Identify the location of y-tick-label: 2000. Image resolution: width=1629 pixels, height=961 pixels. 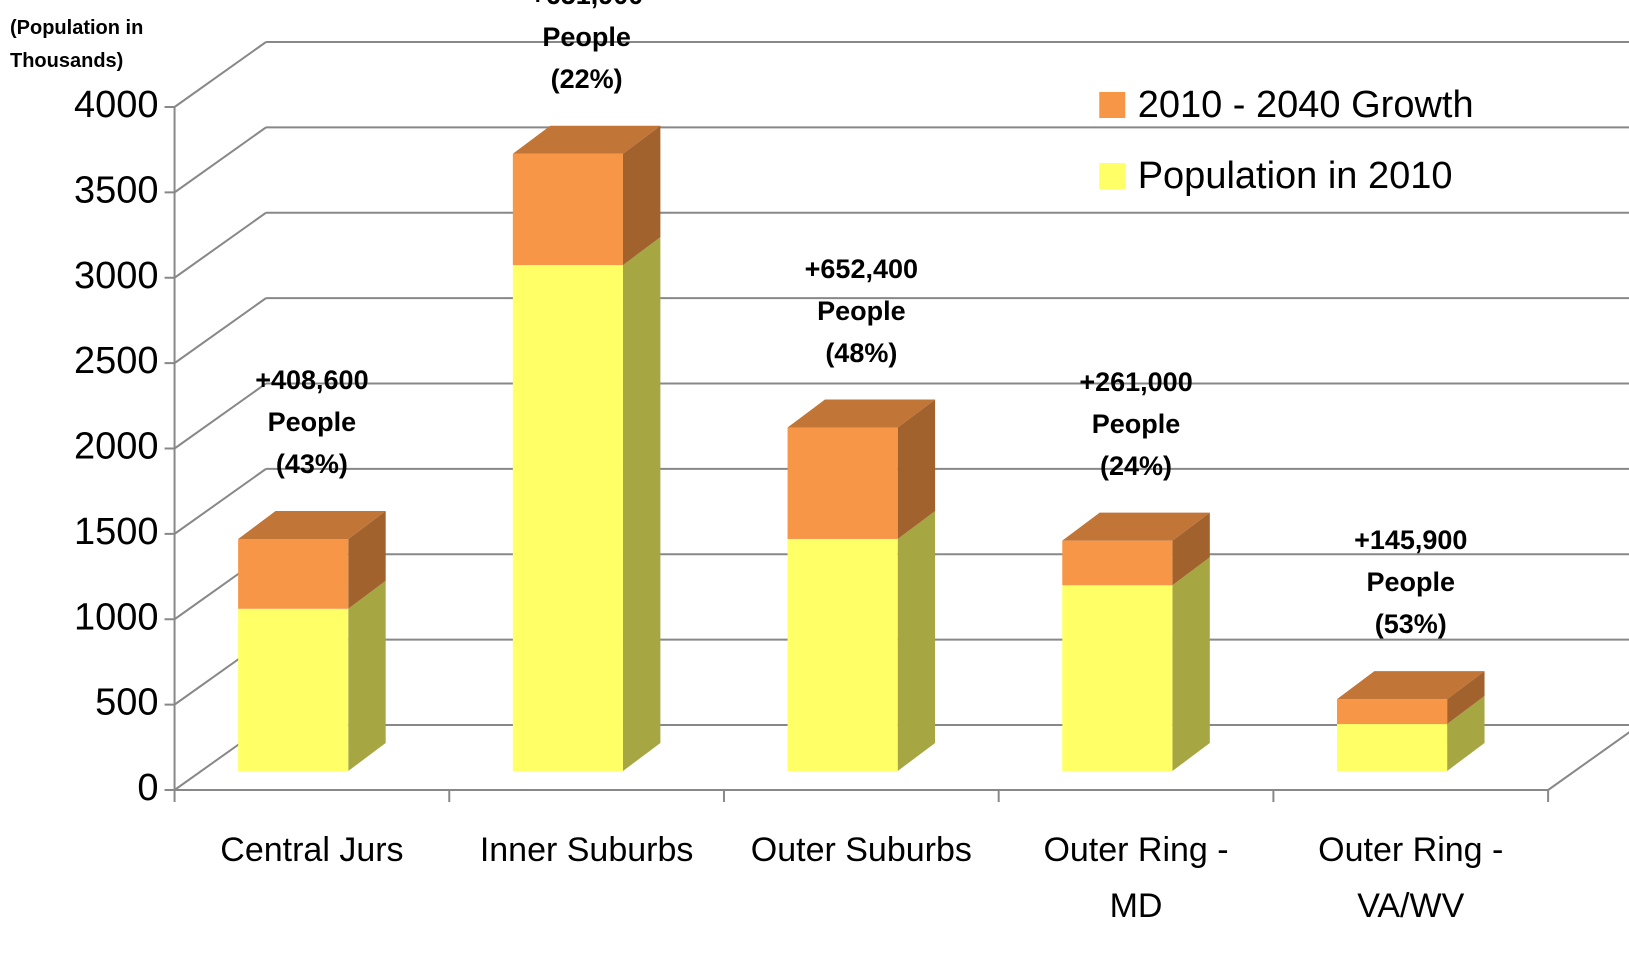
(116, 447).